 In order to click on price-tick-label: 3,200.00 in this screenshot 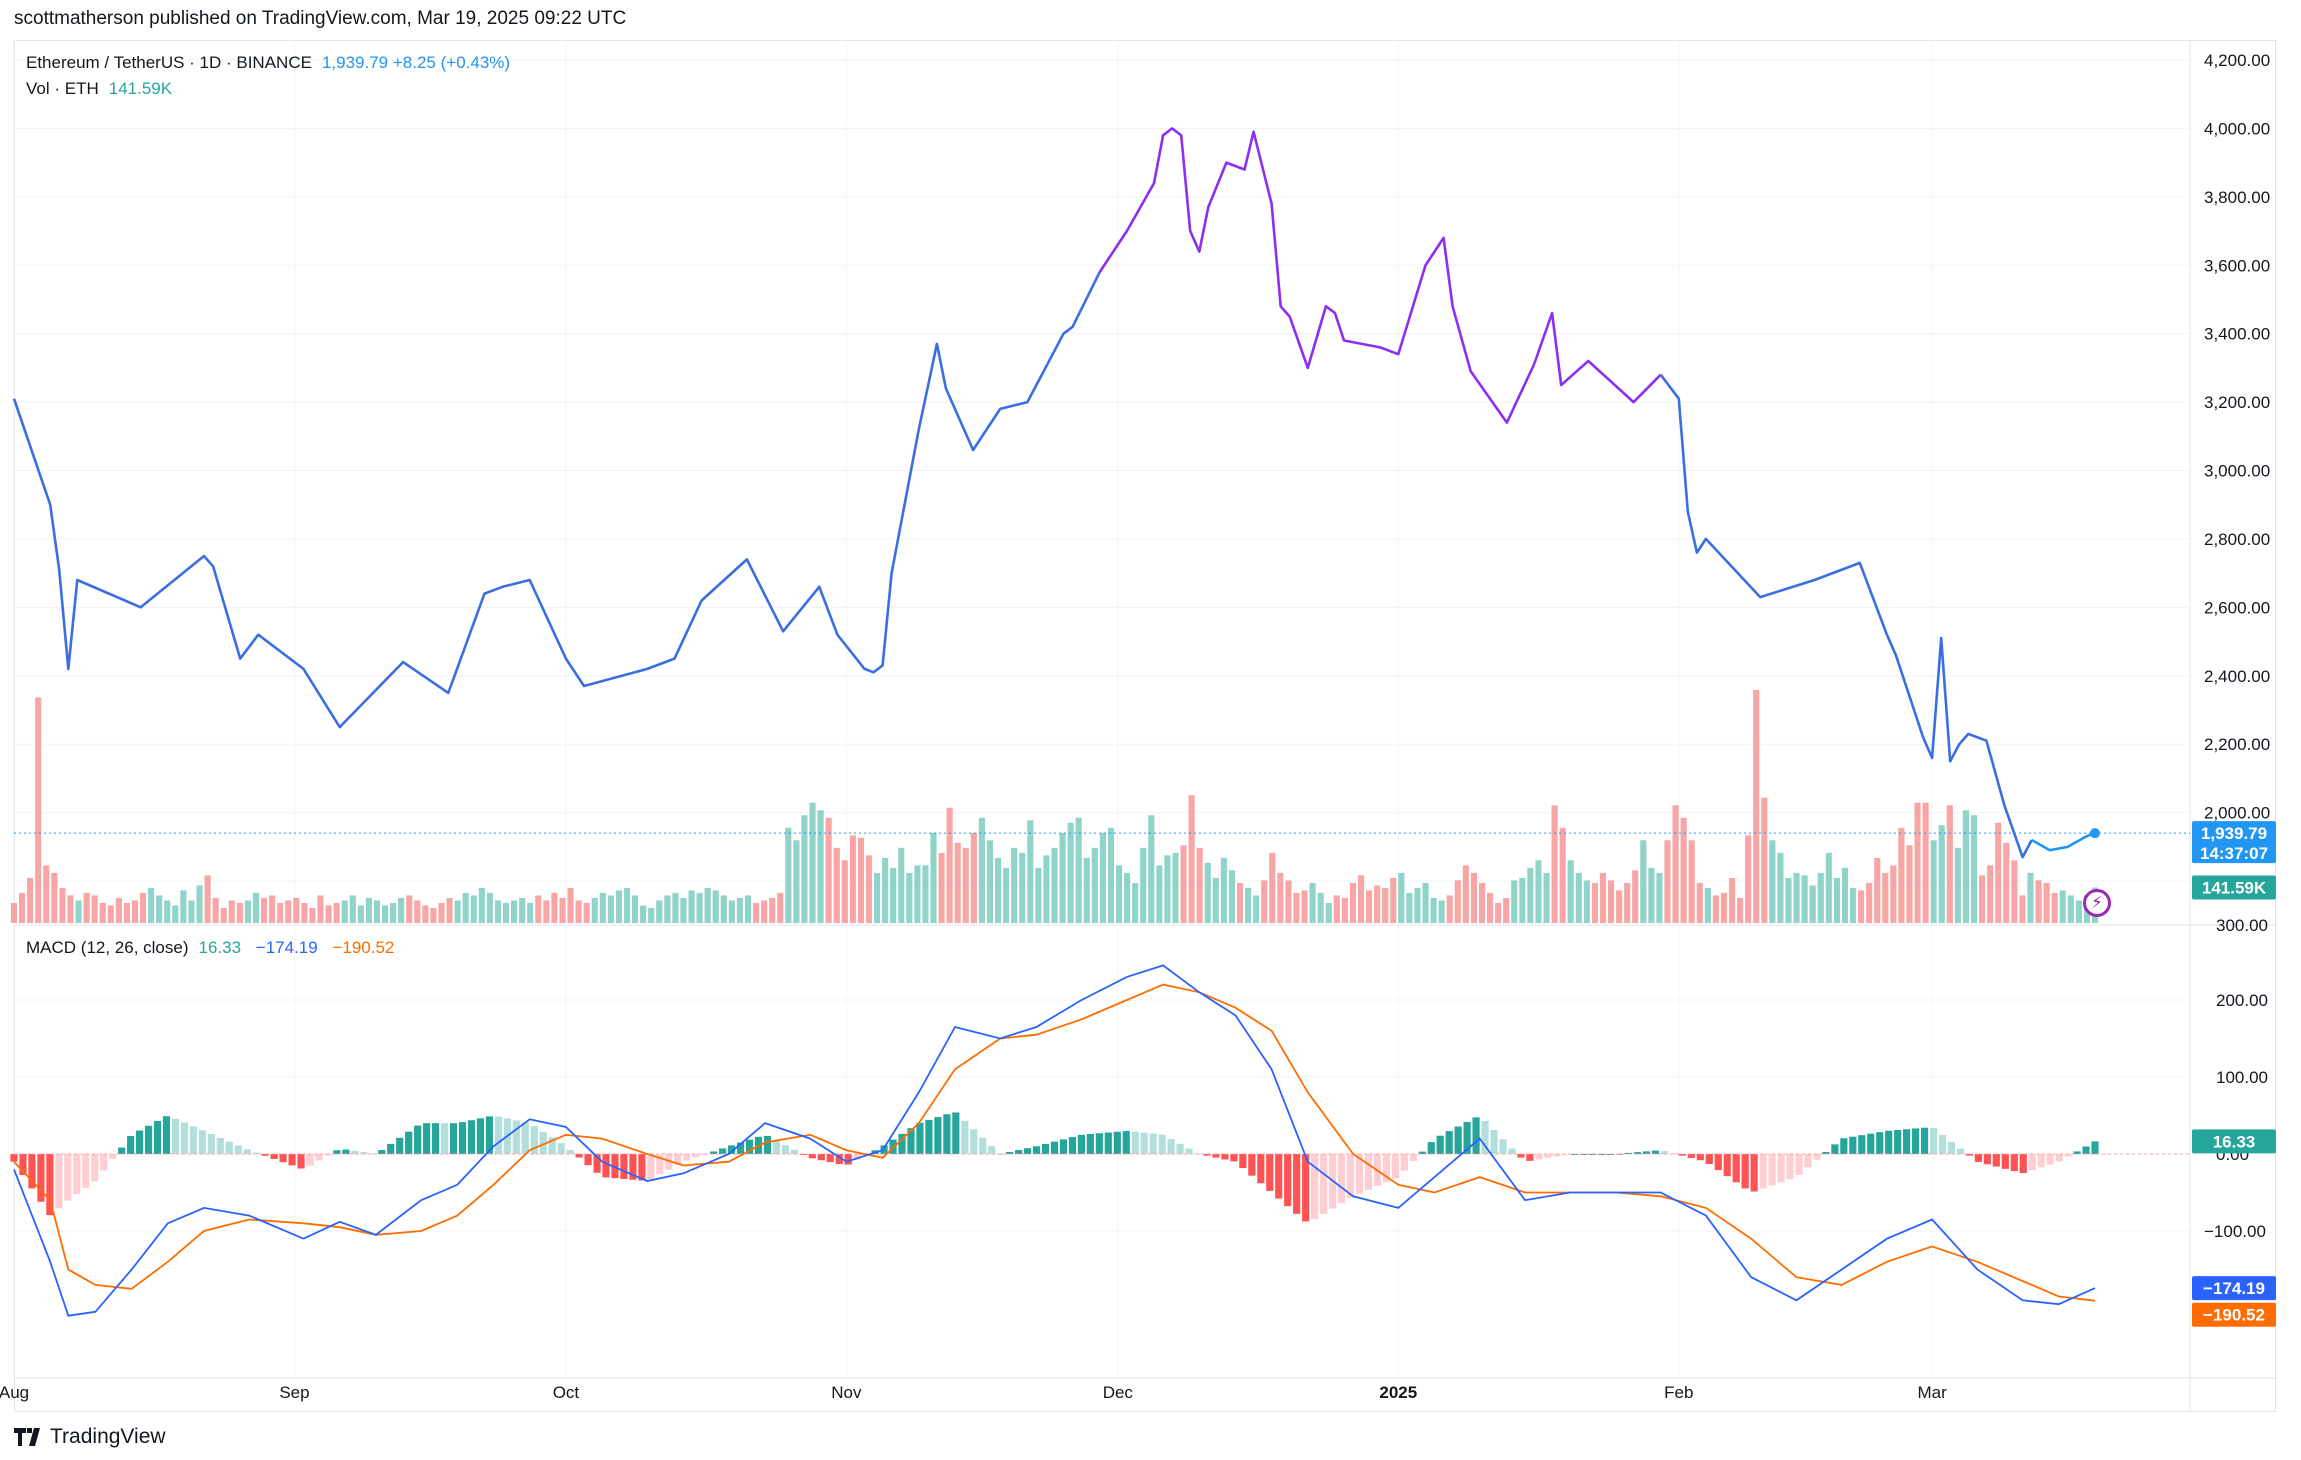, I will do `click(2237, 402)`.